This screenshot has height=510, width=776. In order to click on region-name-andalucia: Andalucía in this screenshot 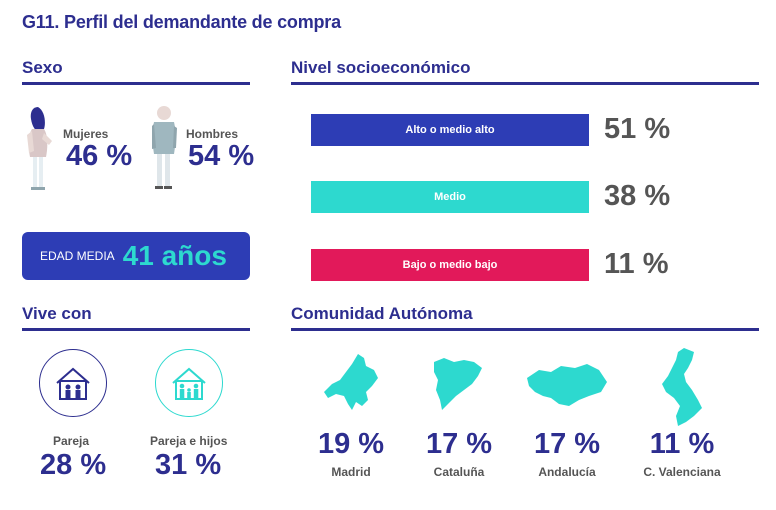, I will do `click(567, 472)`.